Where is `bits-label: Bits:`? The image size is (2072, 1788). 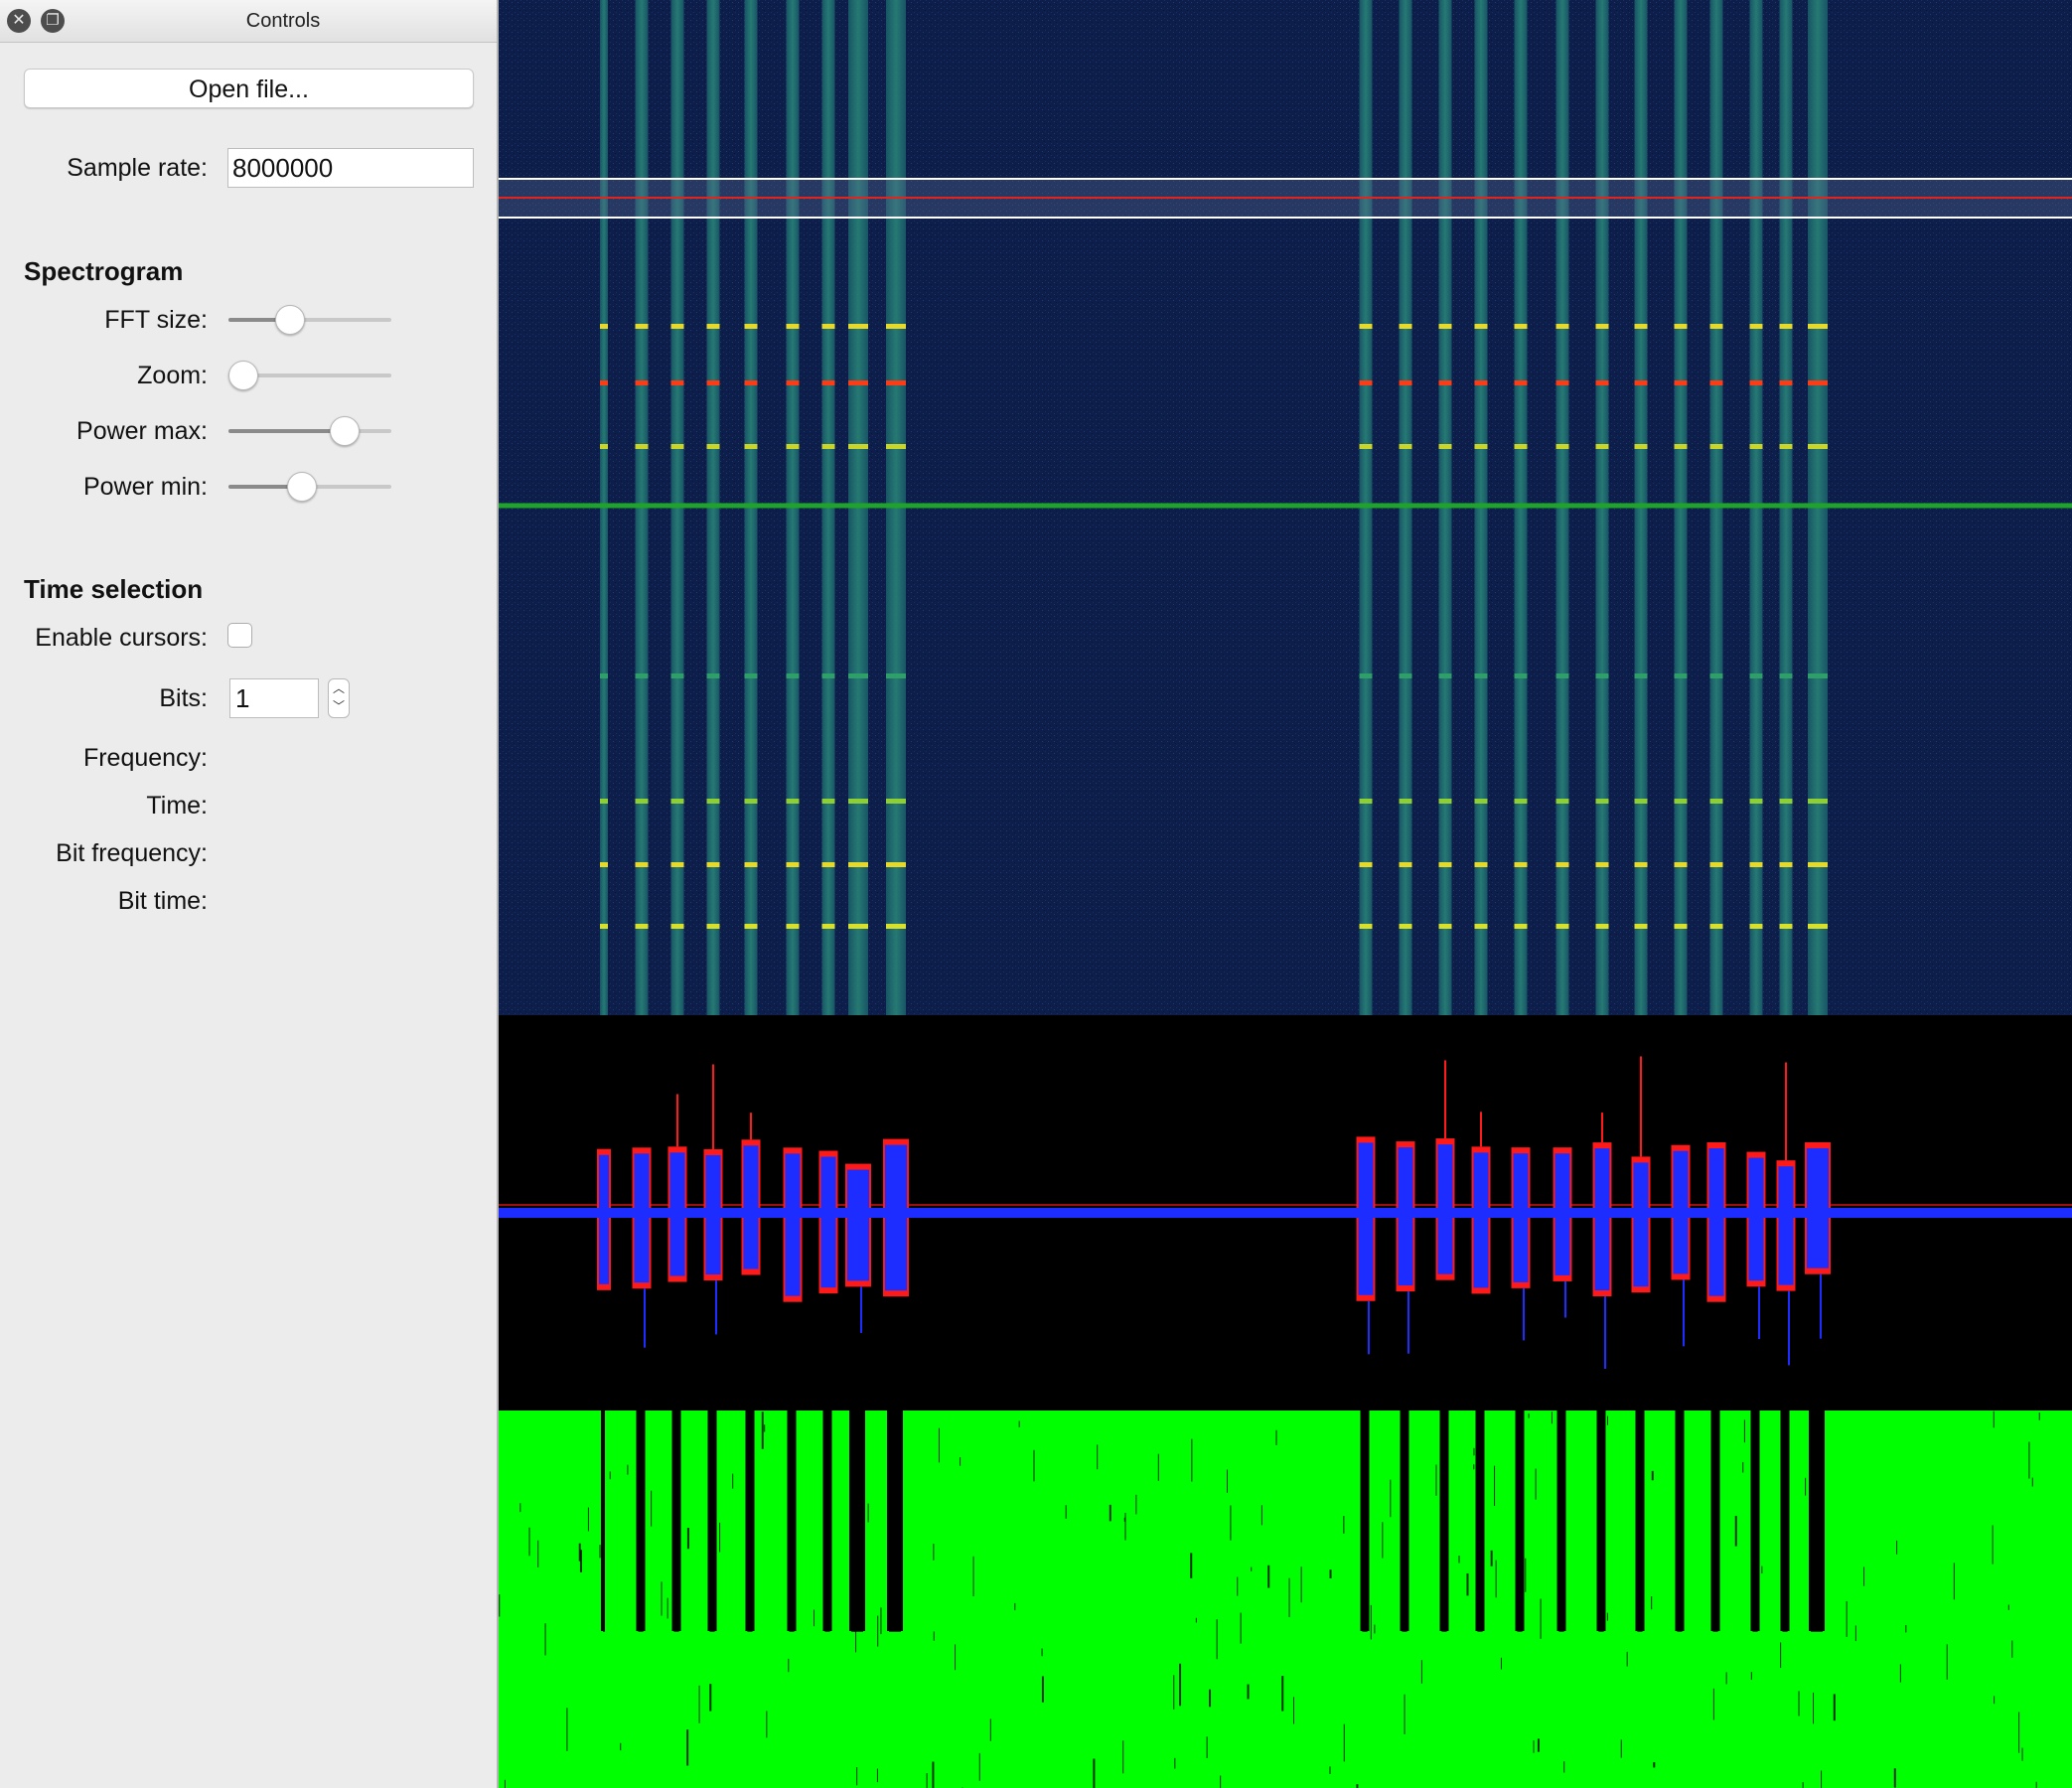 bits-label: Bits: is located at coordinates (183, 698).